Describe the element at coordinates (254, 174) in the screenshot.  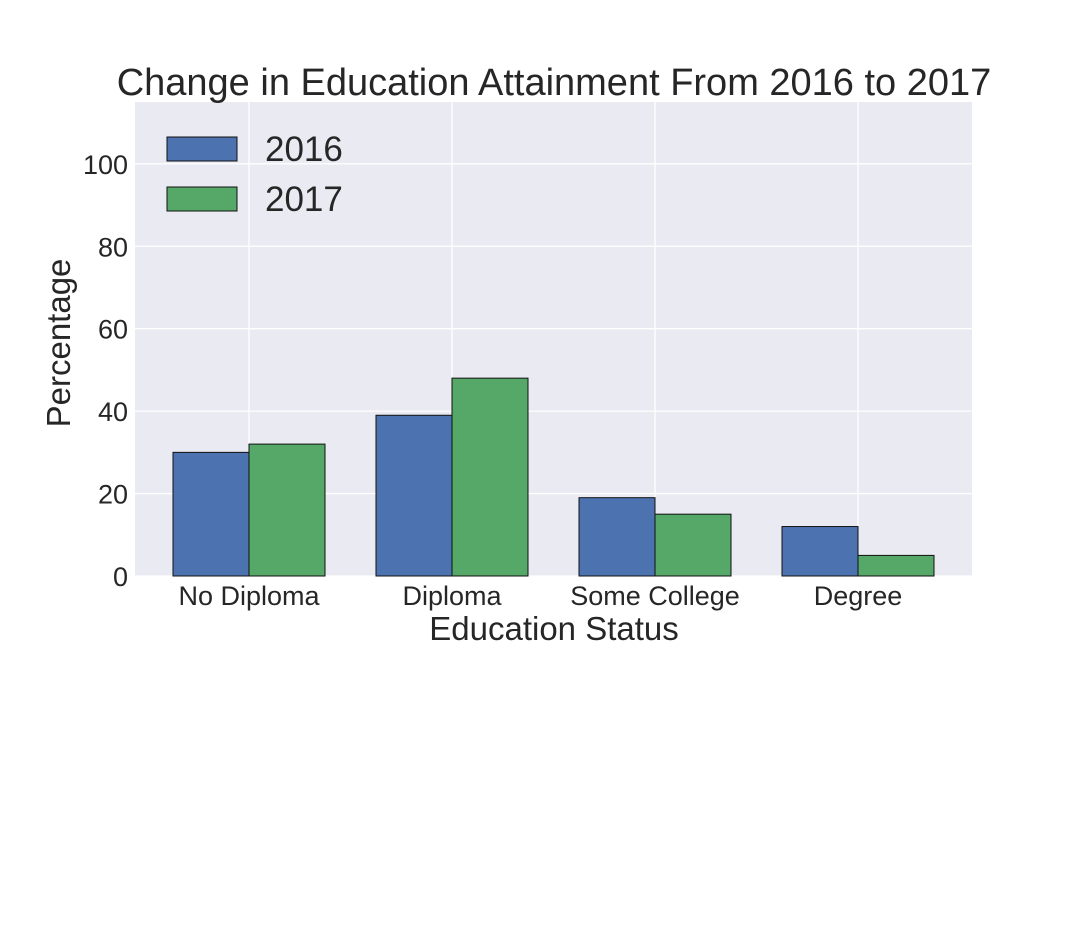
I see `legend: 2016 2017` at that location.